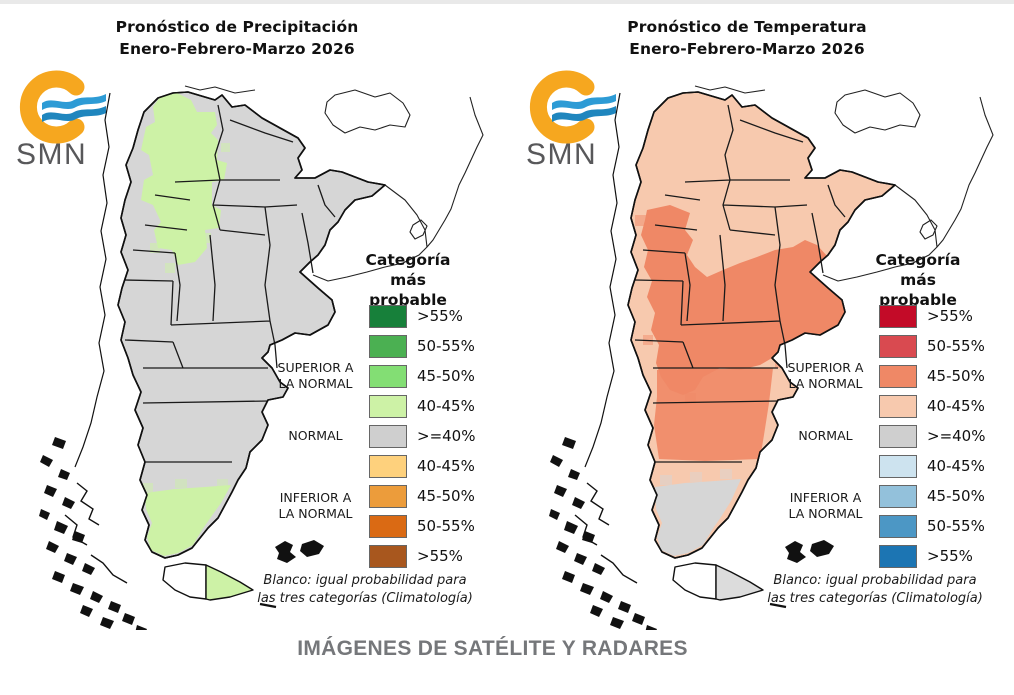 This screenshot has height=695, width=1014. I want to click on section-heading-satellite-radar: IMÁGENES DE SATÉLITE Y RADARES, so click(492, 648).